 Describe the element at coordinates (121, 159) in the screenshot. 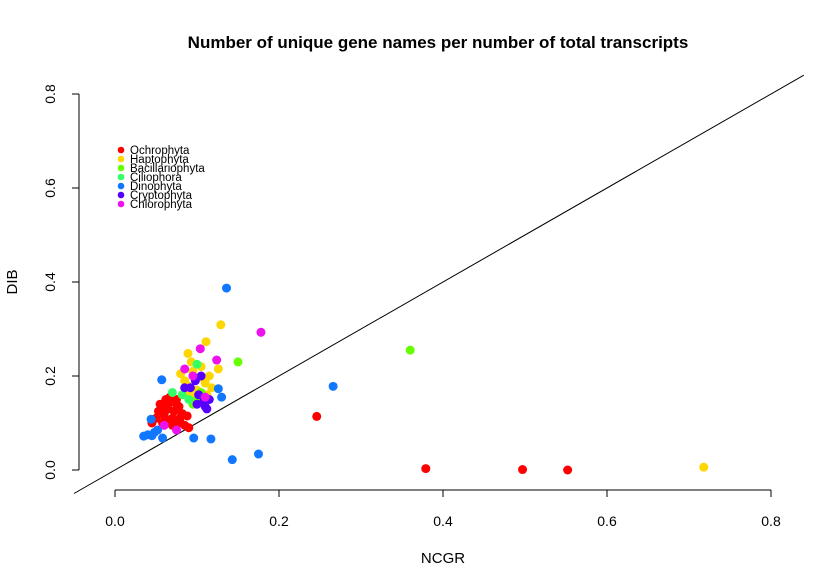

I see `legend-marker-haptophyta` at that location.